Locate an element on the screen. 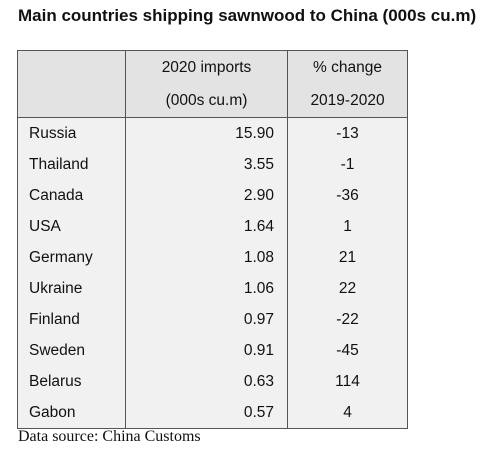  table-row: USA 1.64 1 is located at coordinates (212, 226).